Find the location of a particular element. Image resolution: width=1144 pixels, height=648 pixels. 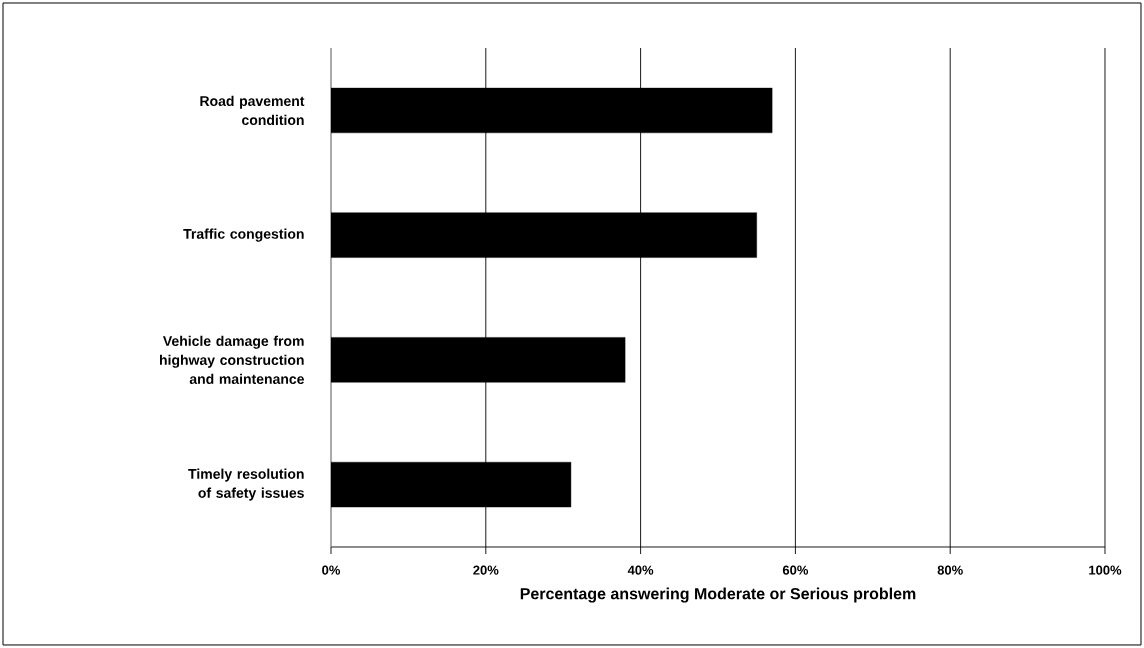

x-tick-label: 20% is located at coordinates (486, 570).